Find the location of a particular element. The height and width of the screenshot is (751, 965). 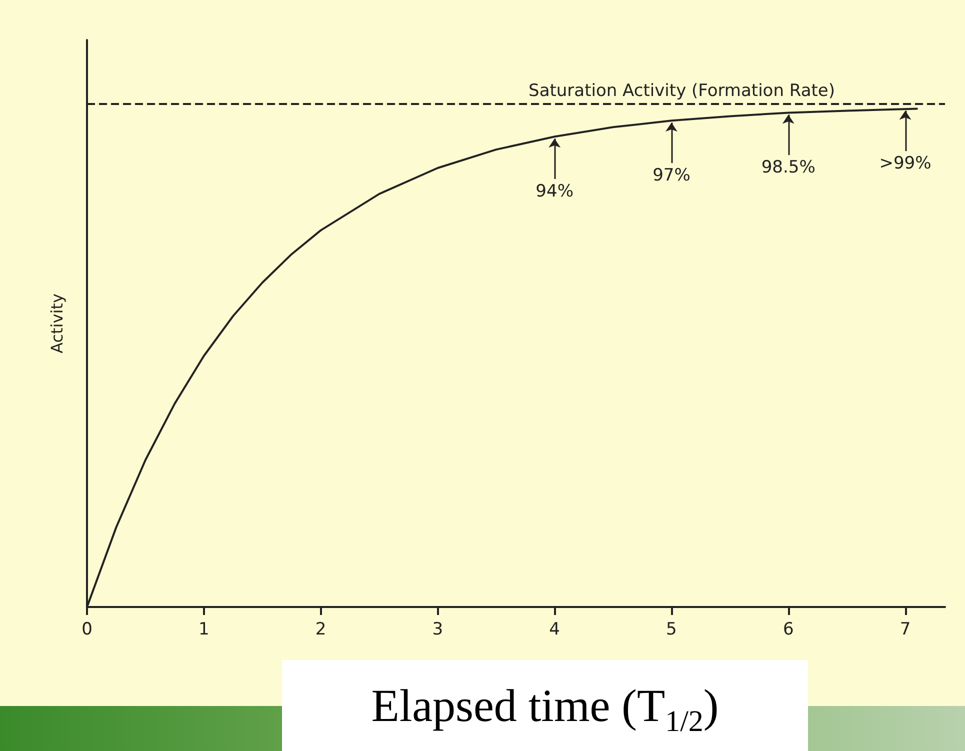

annotation: >99% is located at coordinates (905, 164).